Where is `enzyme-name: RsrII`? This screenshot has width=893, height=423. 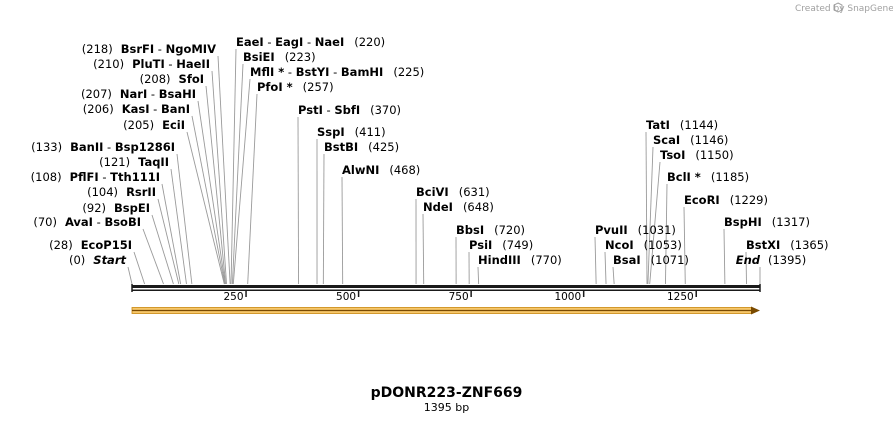 enzyme-name: RsrII is located at coordinates (141, 192).